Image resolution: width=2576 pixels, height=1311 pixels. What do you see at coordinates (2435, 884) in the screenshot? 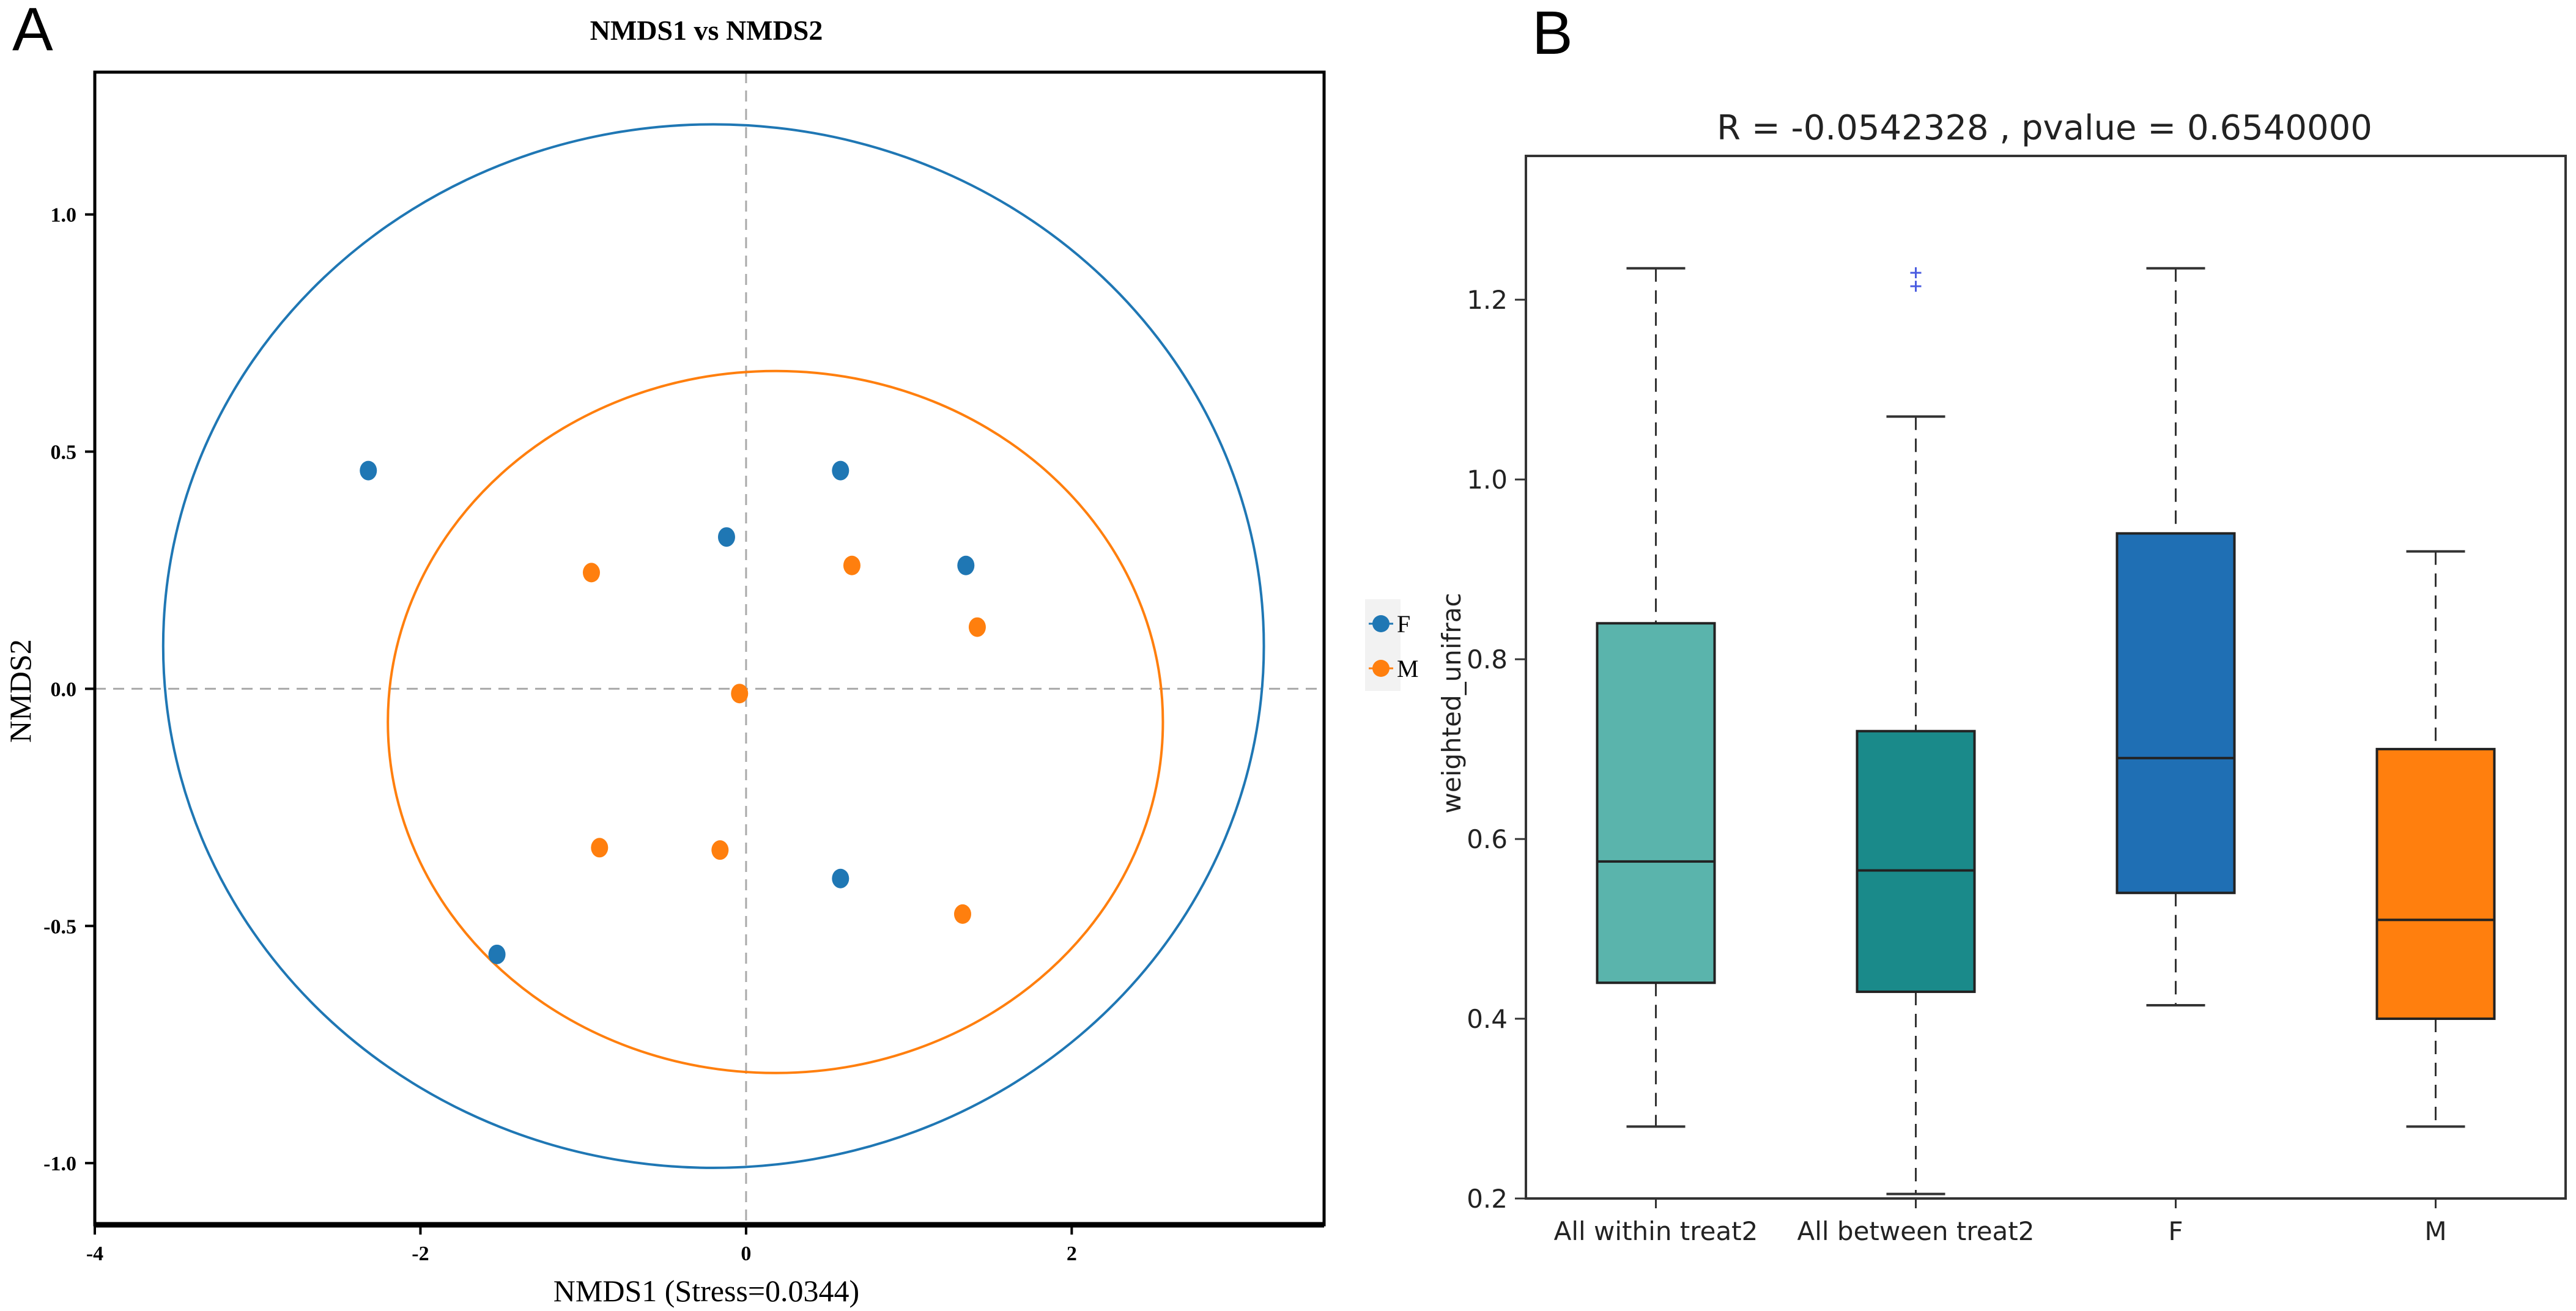
I see `box-4-iqr-box` at bounding box center [2435, 884].